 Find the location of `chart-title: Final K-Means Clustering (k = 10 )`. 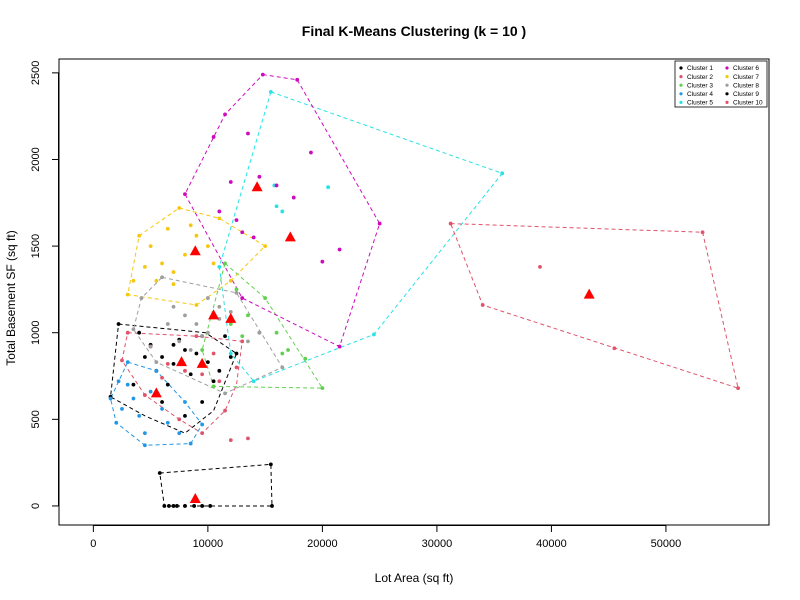

chart-title: Final K-Means Clustering (k = 10 ) is located at coordinates (414, 31).